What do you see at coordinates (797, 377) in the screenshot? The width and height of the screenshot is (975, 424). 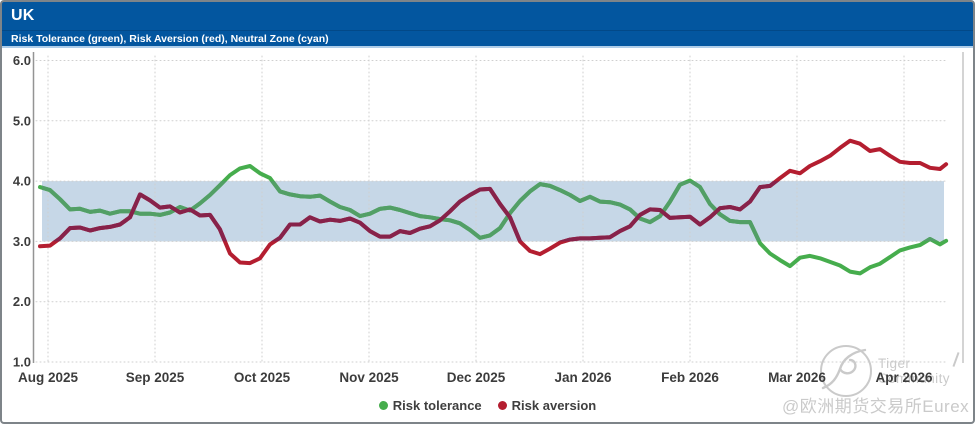 I see `x-tick-label: Mar 2026` at bounding box center [797, 377].